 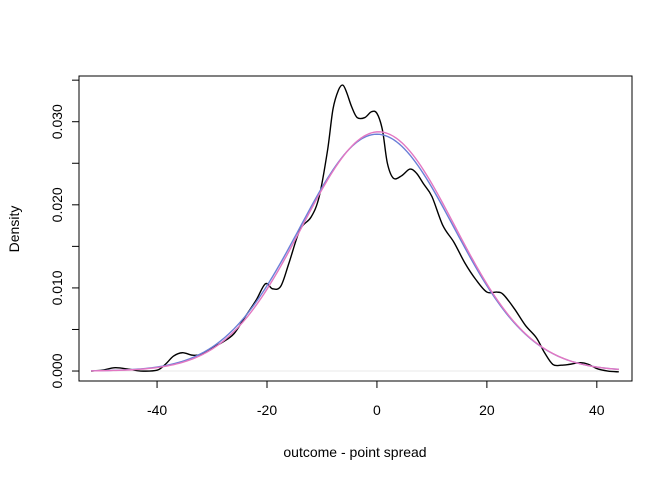 I want to click on x-tick-label: 0, so click(x=377, y=410).